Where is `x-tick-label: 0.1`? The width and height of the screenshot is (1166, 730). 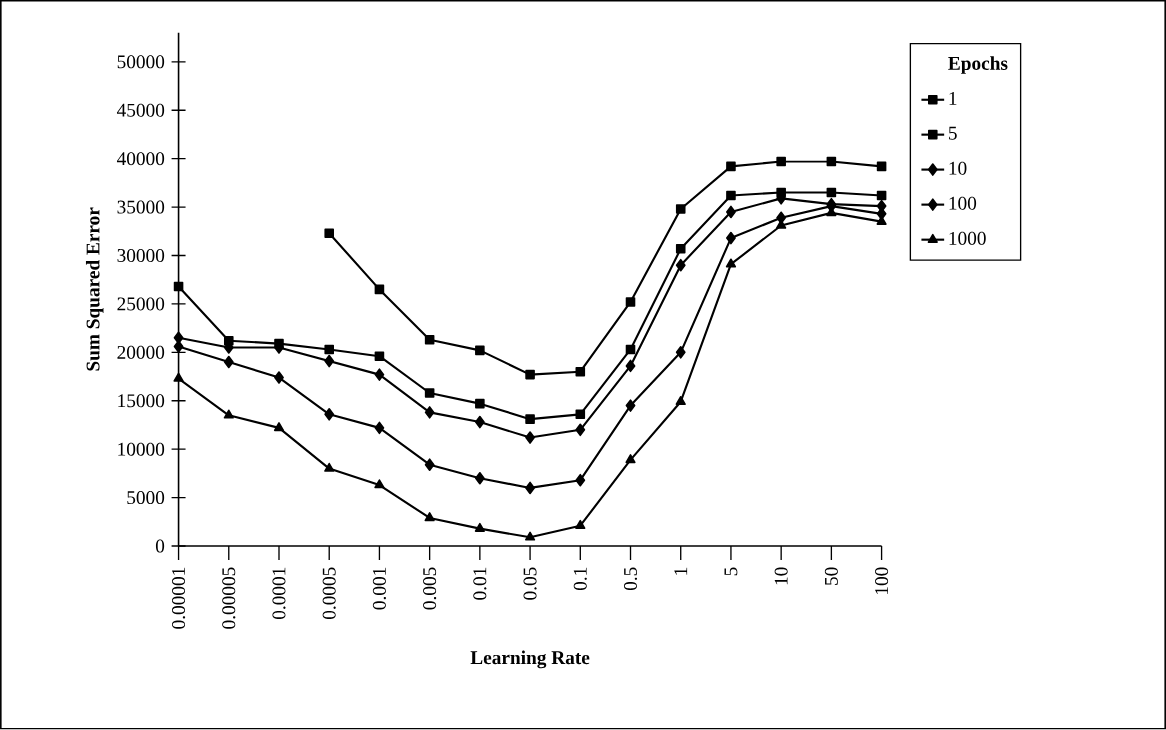 x-tick-label: 0.1 is located at coordinates (580, 579).